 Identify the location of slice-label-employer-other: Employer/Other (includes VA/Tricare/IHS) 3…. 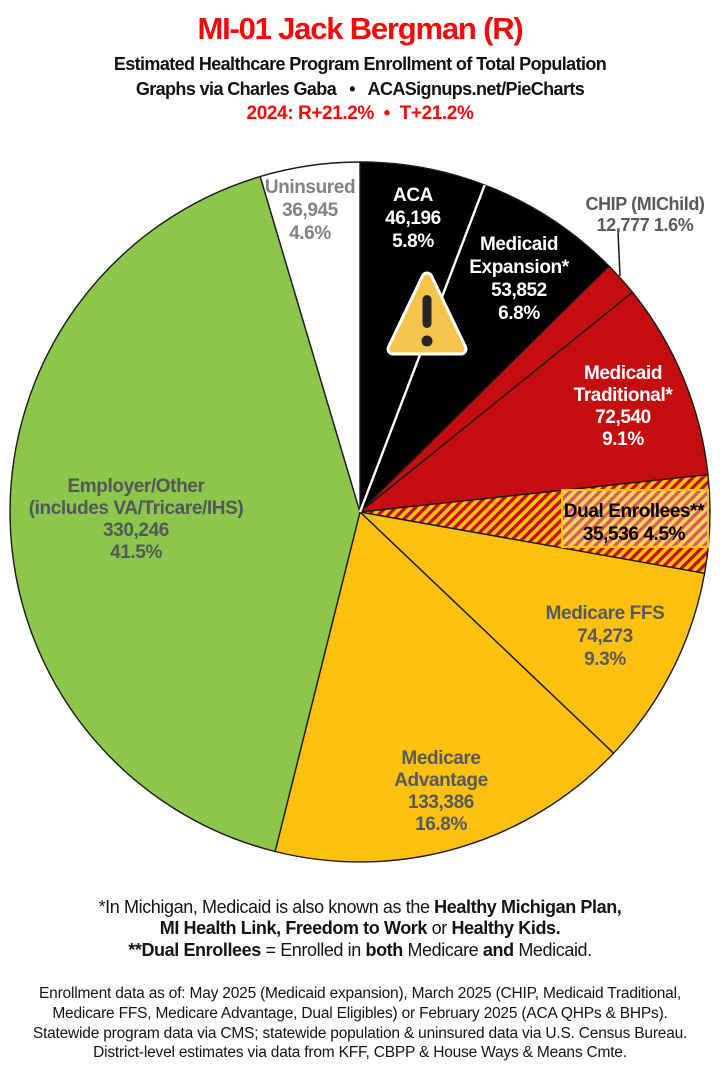
(136, 519).